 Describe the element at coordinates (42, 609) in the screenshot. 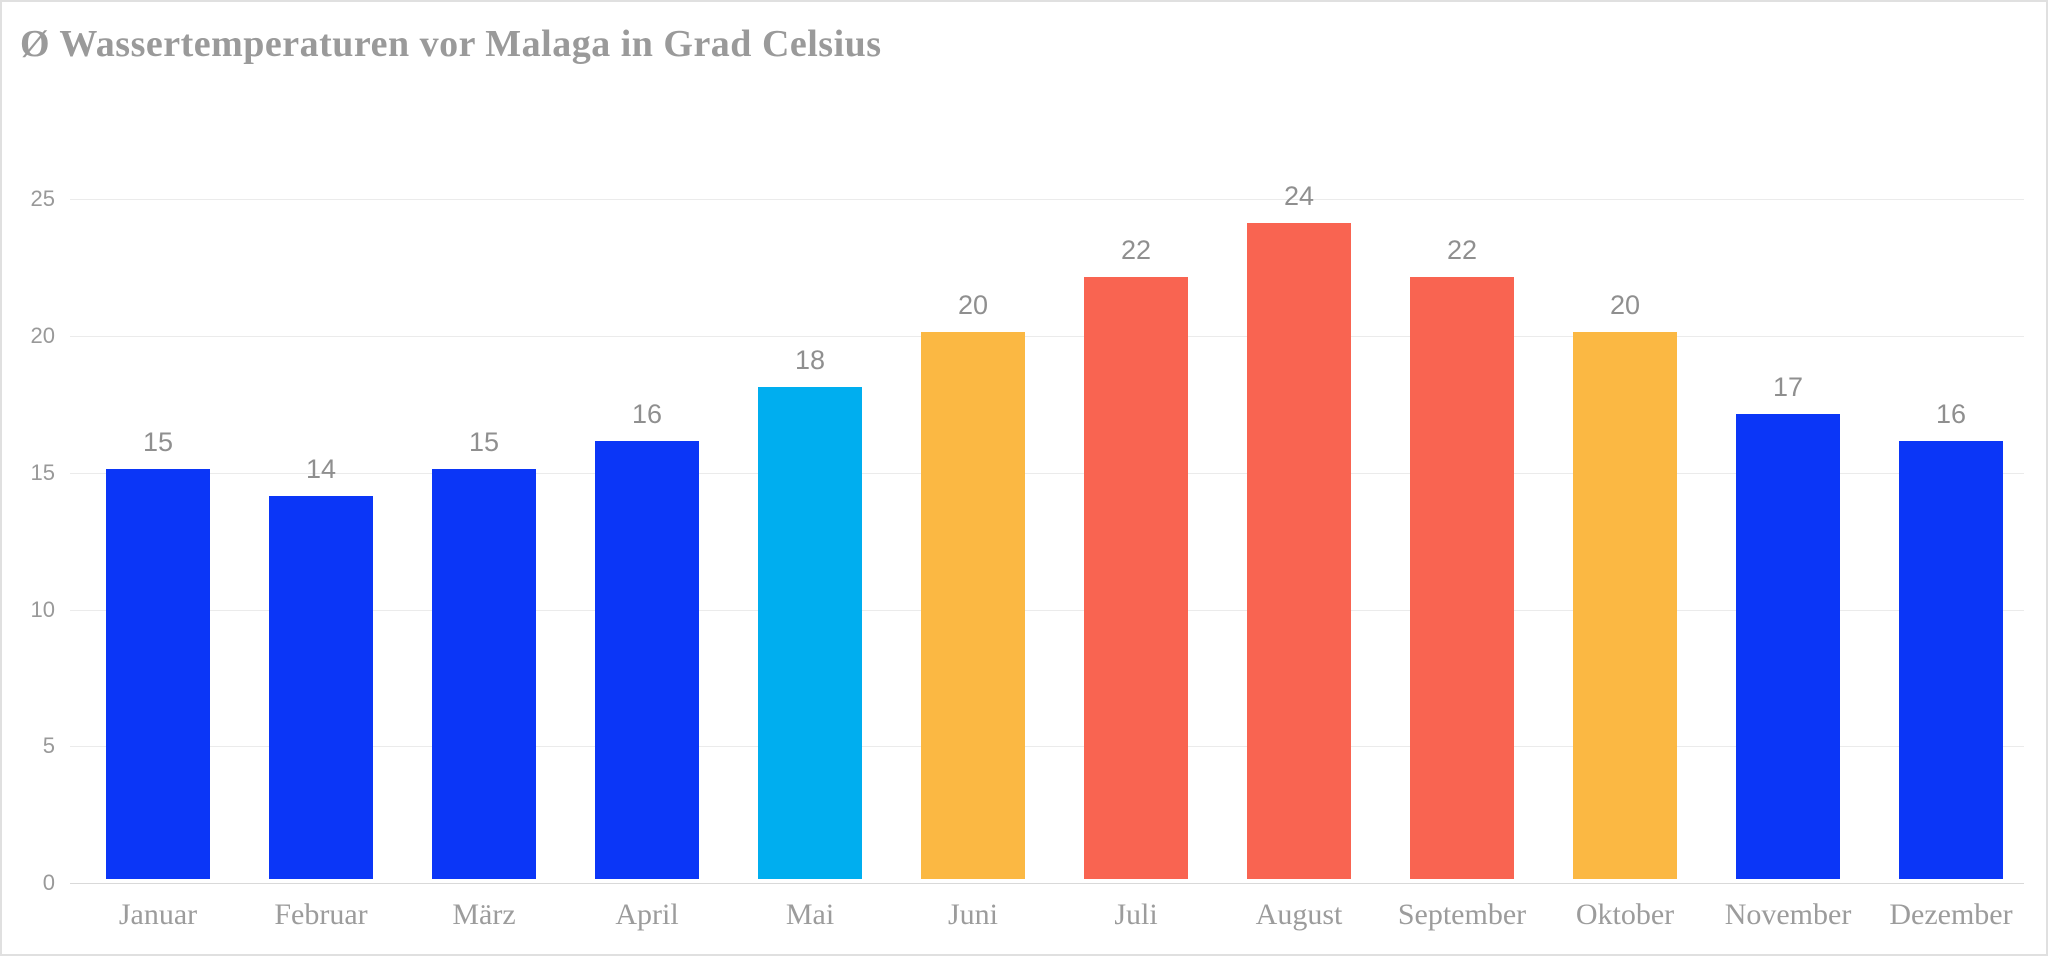

I see `y-axis-tick-10: 10` at that location.